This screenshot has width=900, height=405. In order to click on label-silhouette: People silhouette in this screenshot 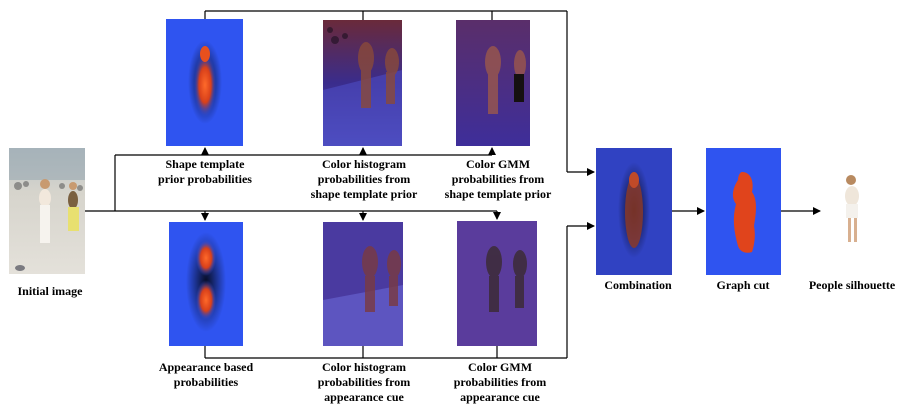, I will do `click(852, 285)`.